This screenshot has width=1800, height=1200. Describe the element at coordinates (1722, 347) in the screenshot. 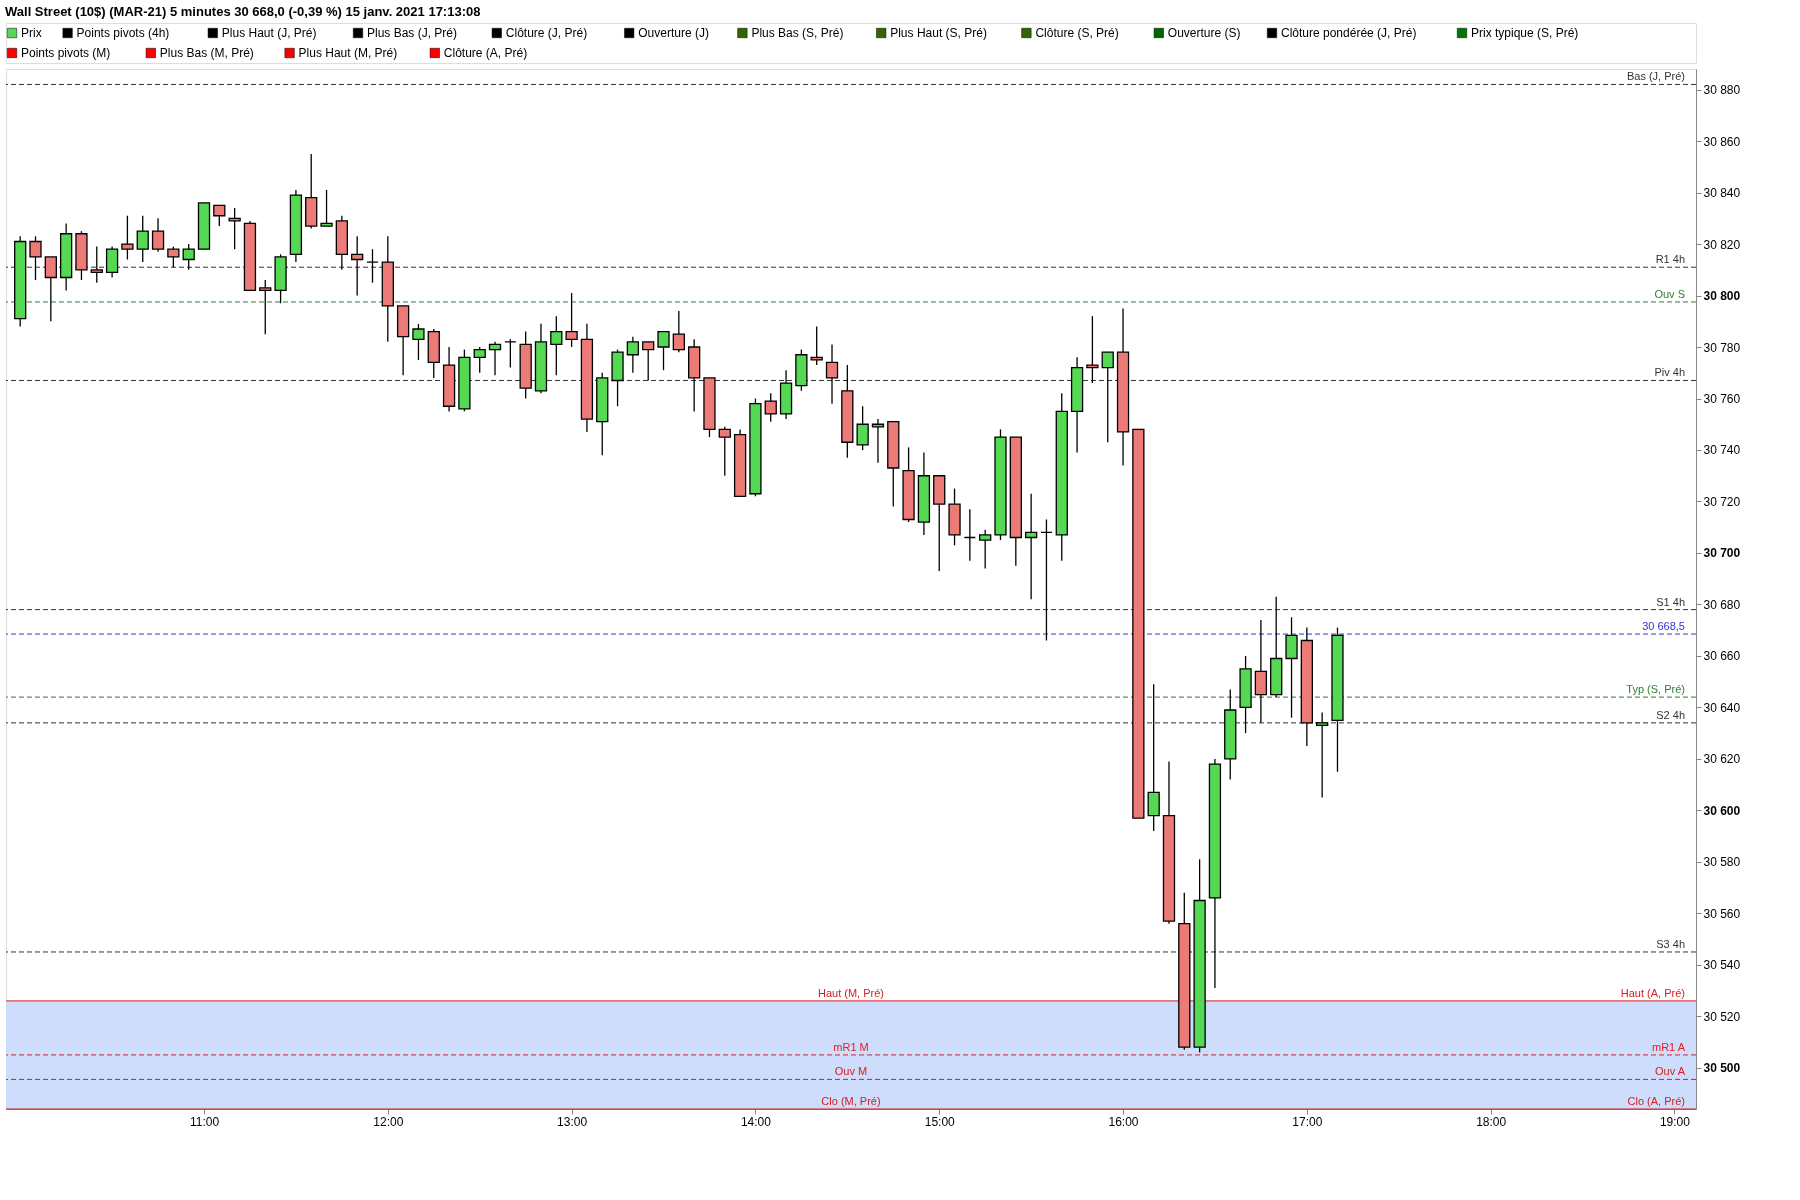

I see `y-tick-label: 30 780` at that location.